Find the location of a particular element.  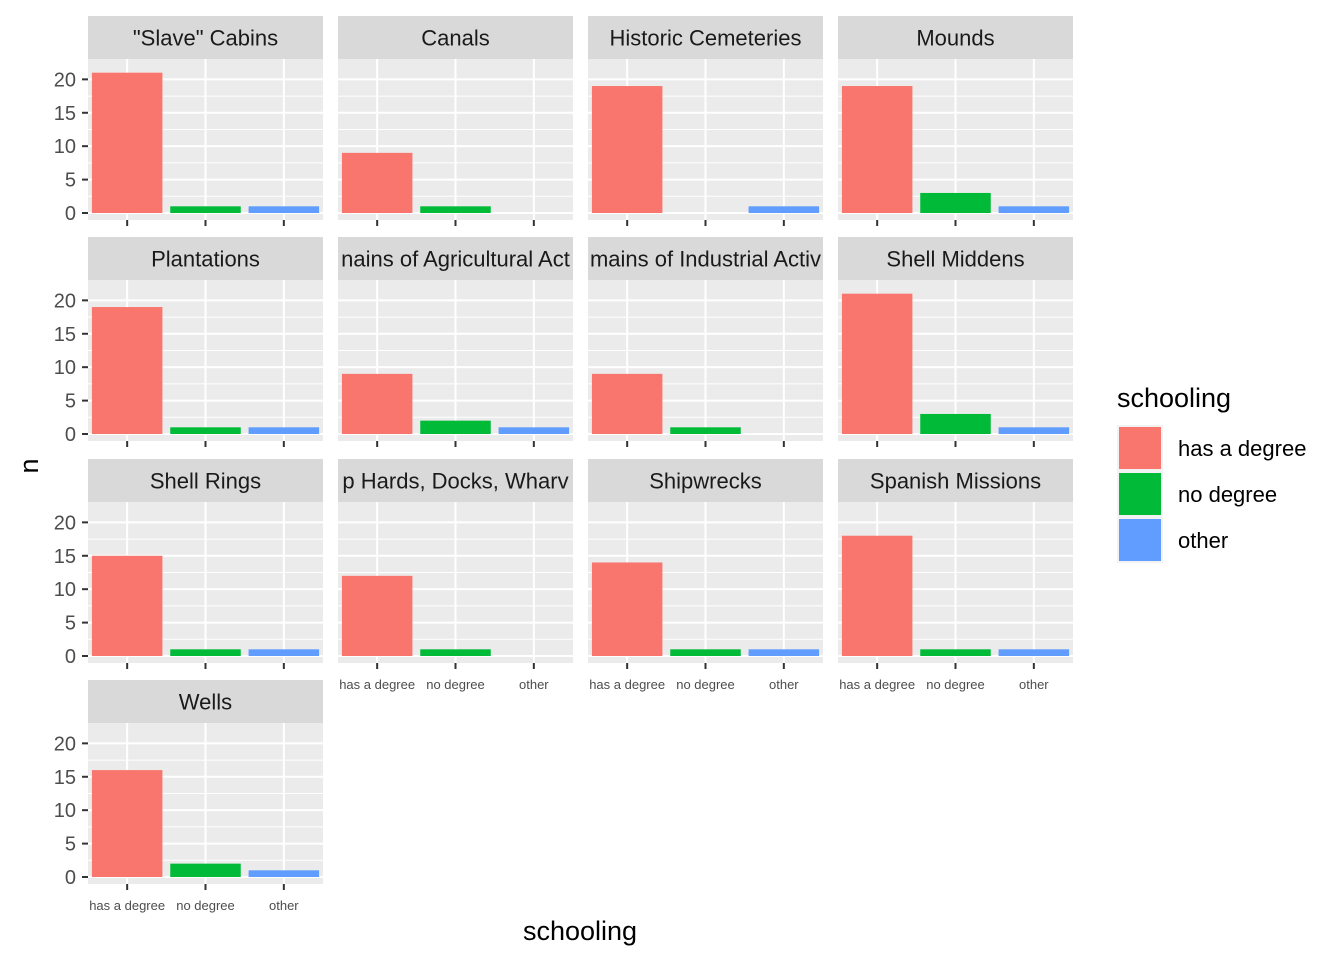

facet-title: Canals is located at coordinates (455, 38).